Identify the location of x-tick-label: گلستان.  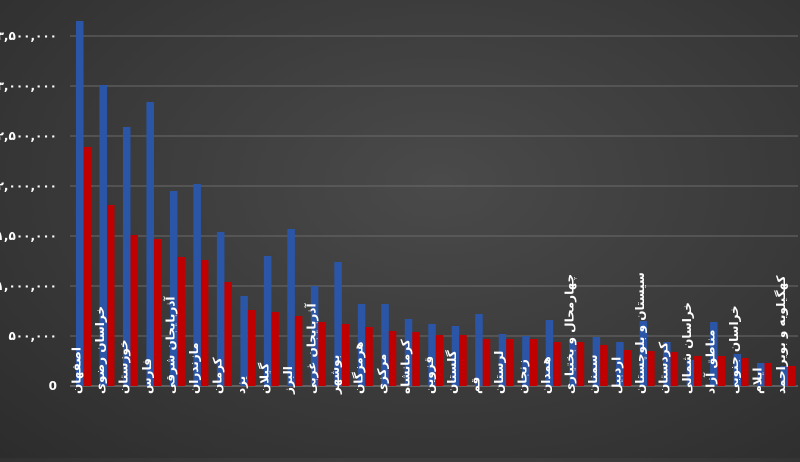
(452, 372).